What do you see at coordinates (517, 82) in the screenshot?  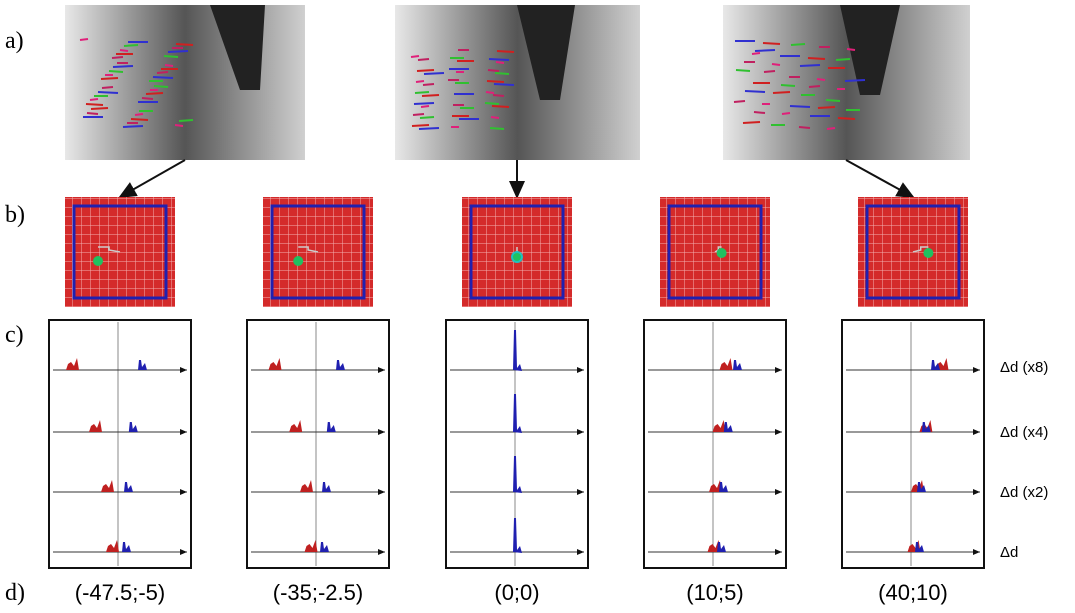 I see `camera-image` at bounding box center [517, 82].